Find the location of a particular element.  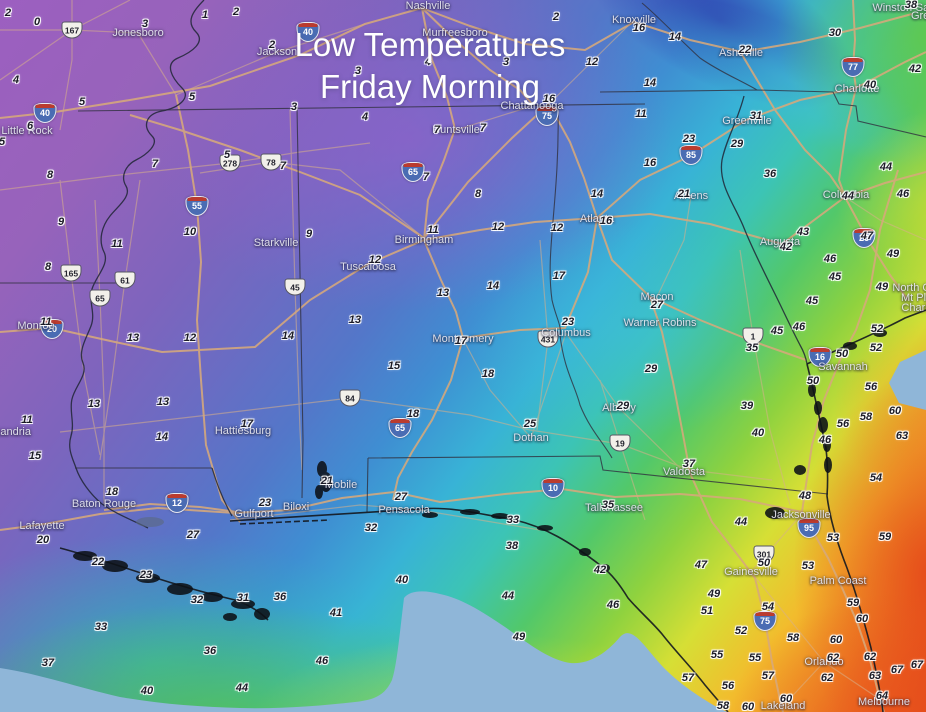

city-label-birmingham: Birmingham is located at coordinates (424, 240).